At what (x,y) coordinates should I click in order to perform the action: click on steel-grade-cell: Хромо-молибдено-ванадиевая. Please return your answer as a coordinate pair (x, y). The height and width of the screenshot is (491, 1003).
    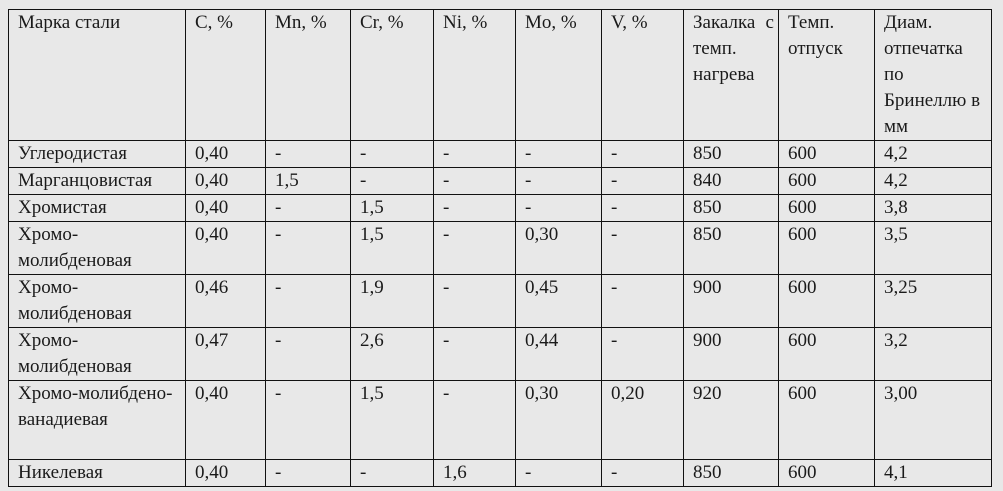
    Looking at the image, I should click on (97, 420).